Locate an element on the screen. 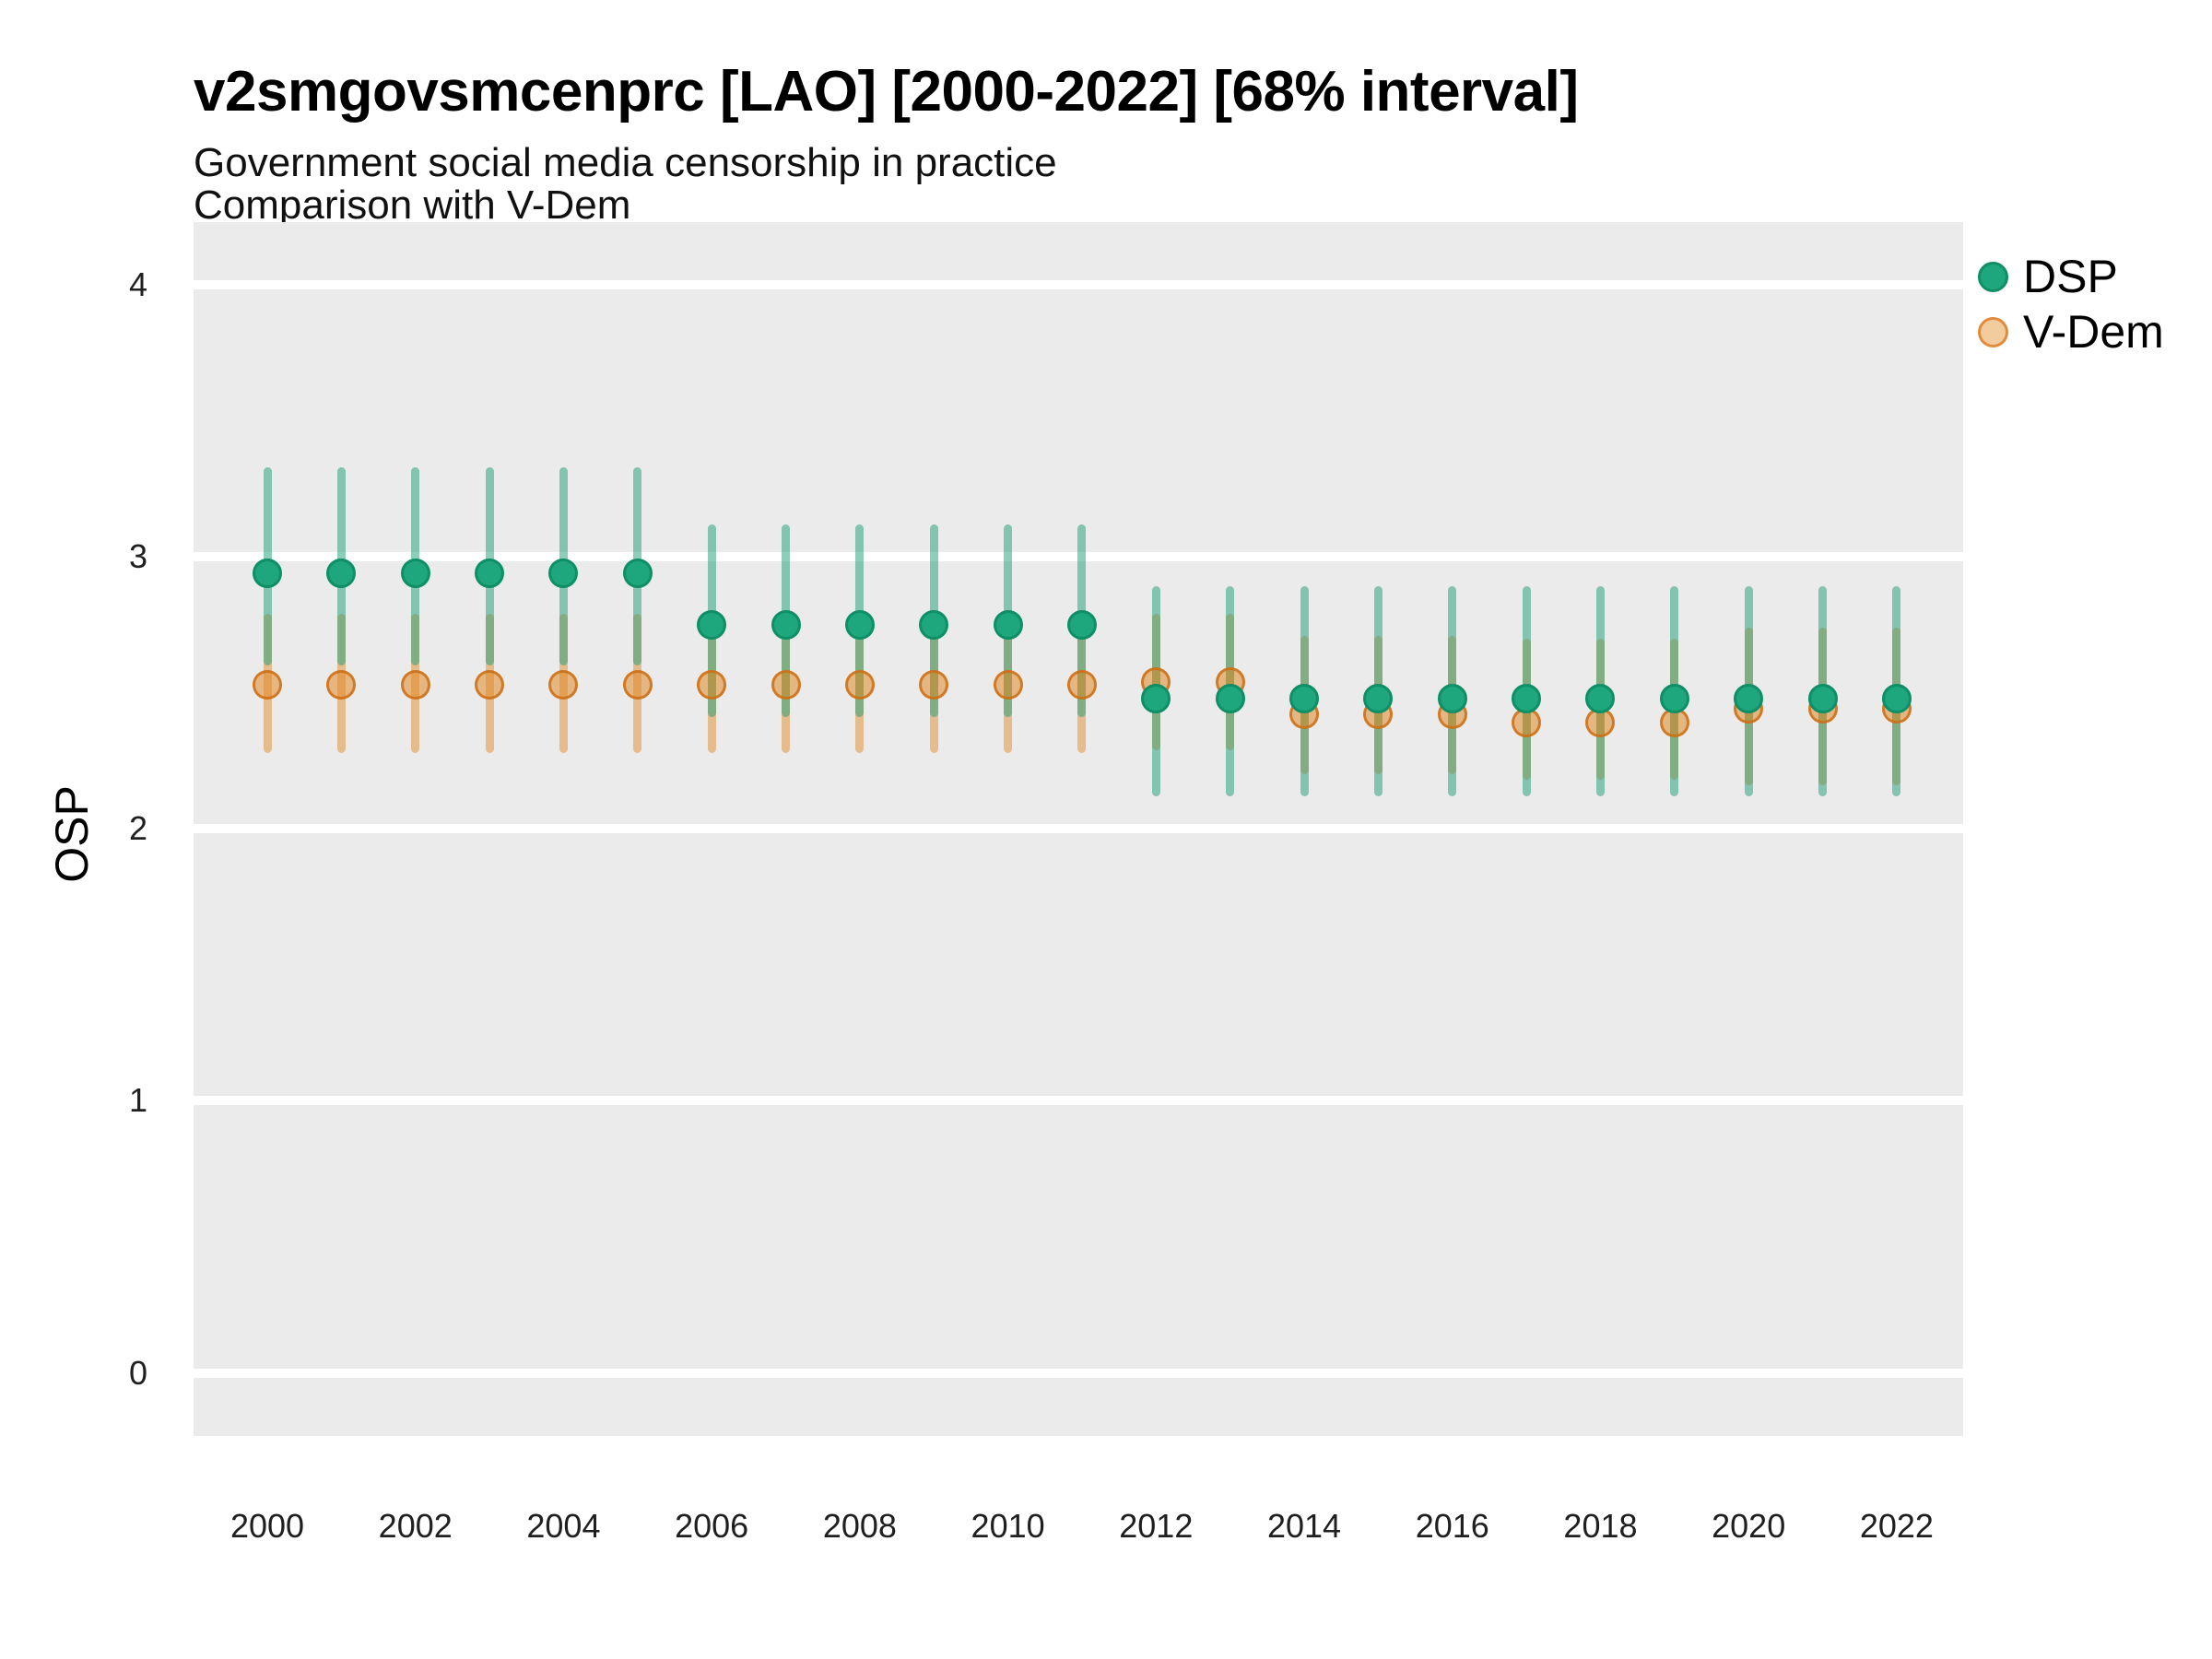  x-tick-label-2012: 2012 is located at coordinates (1156, 1526).